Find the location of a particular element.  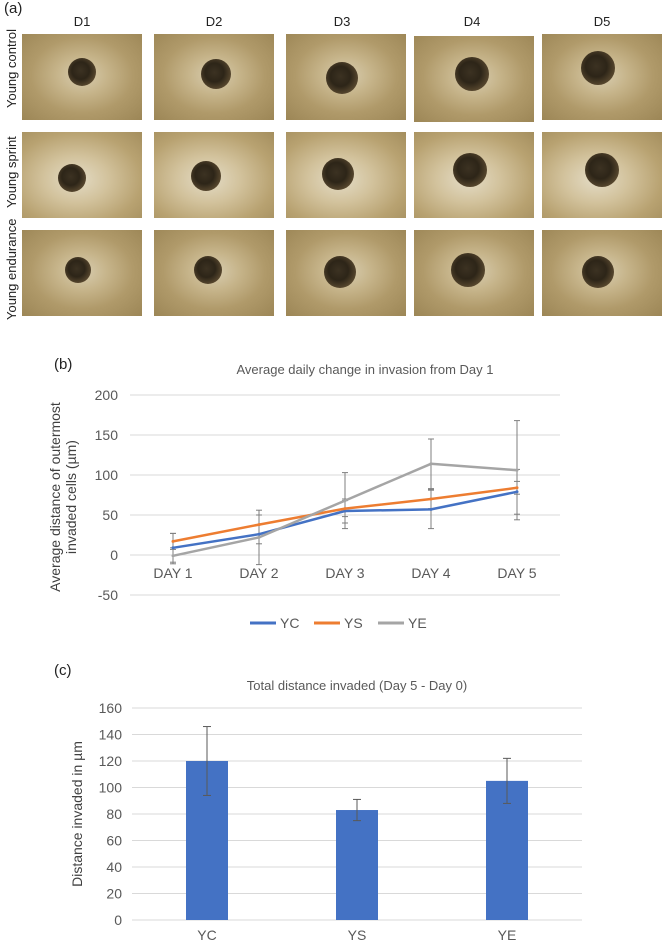

y-tick-label: 60 is located at coordinates (114, 841).